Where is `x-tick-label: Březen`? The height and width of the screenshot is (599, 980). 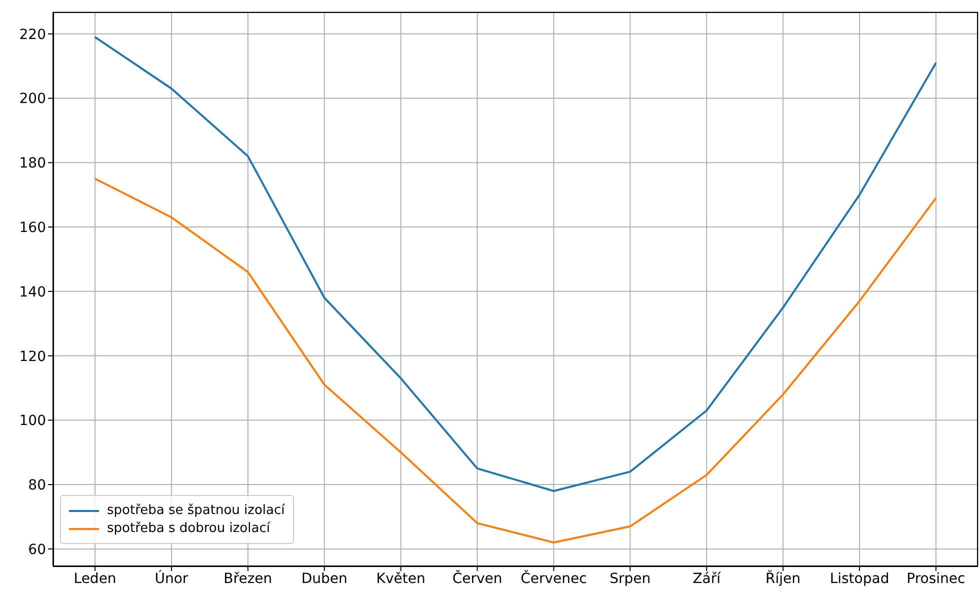 x-tick-label: Březen is located at coordinates (248, 578).